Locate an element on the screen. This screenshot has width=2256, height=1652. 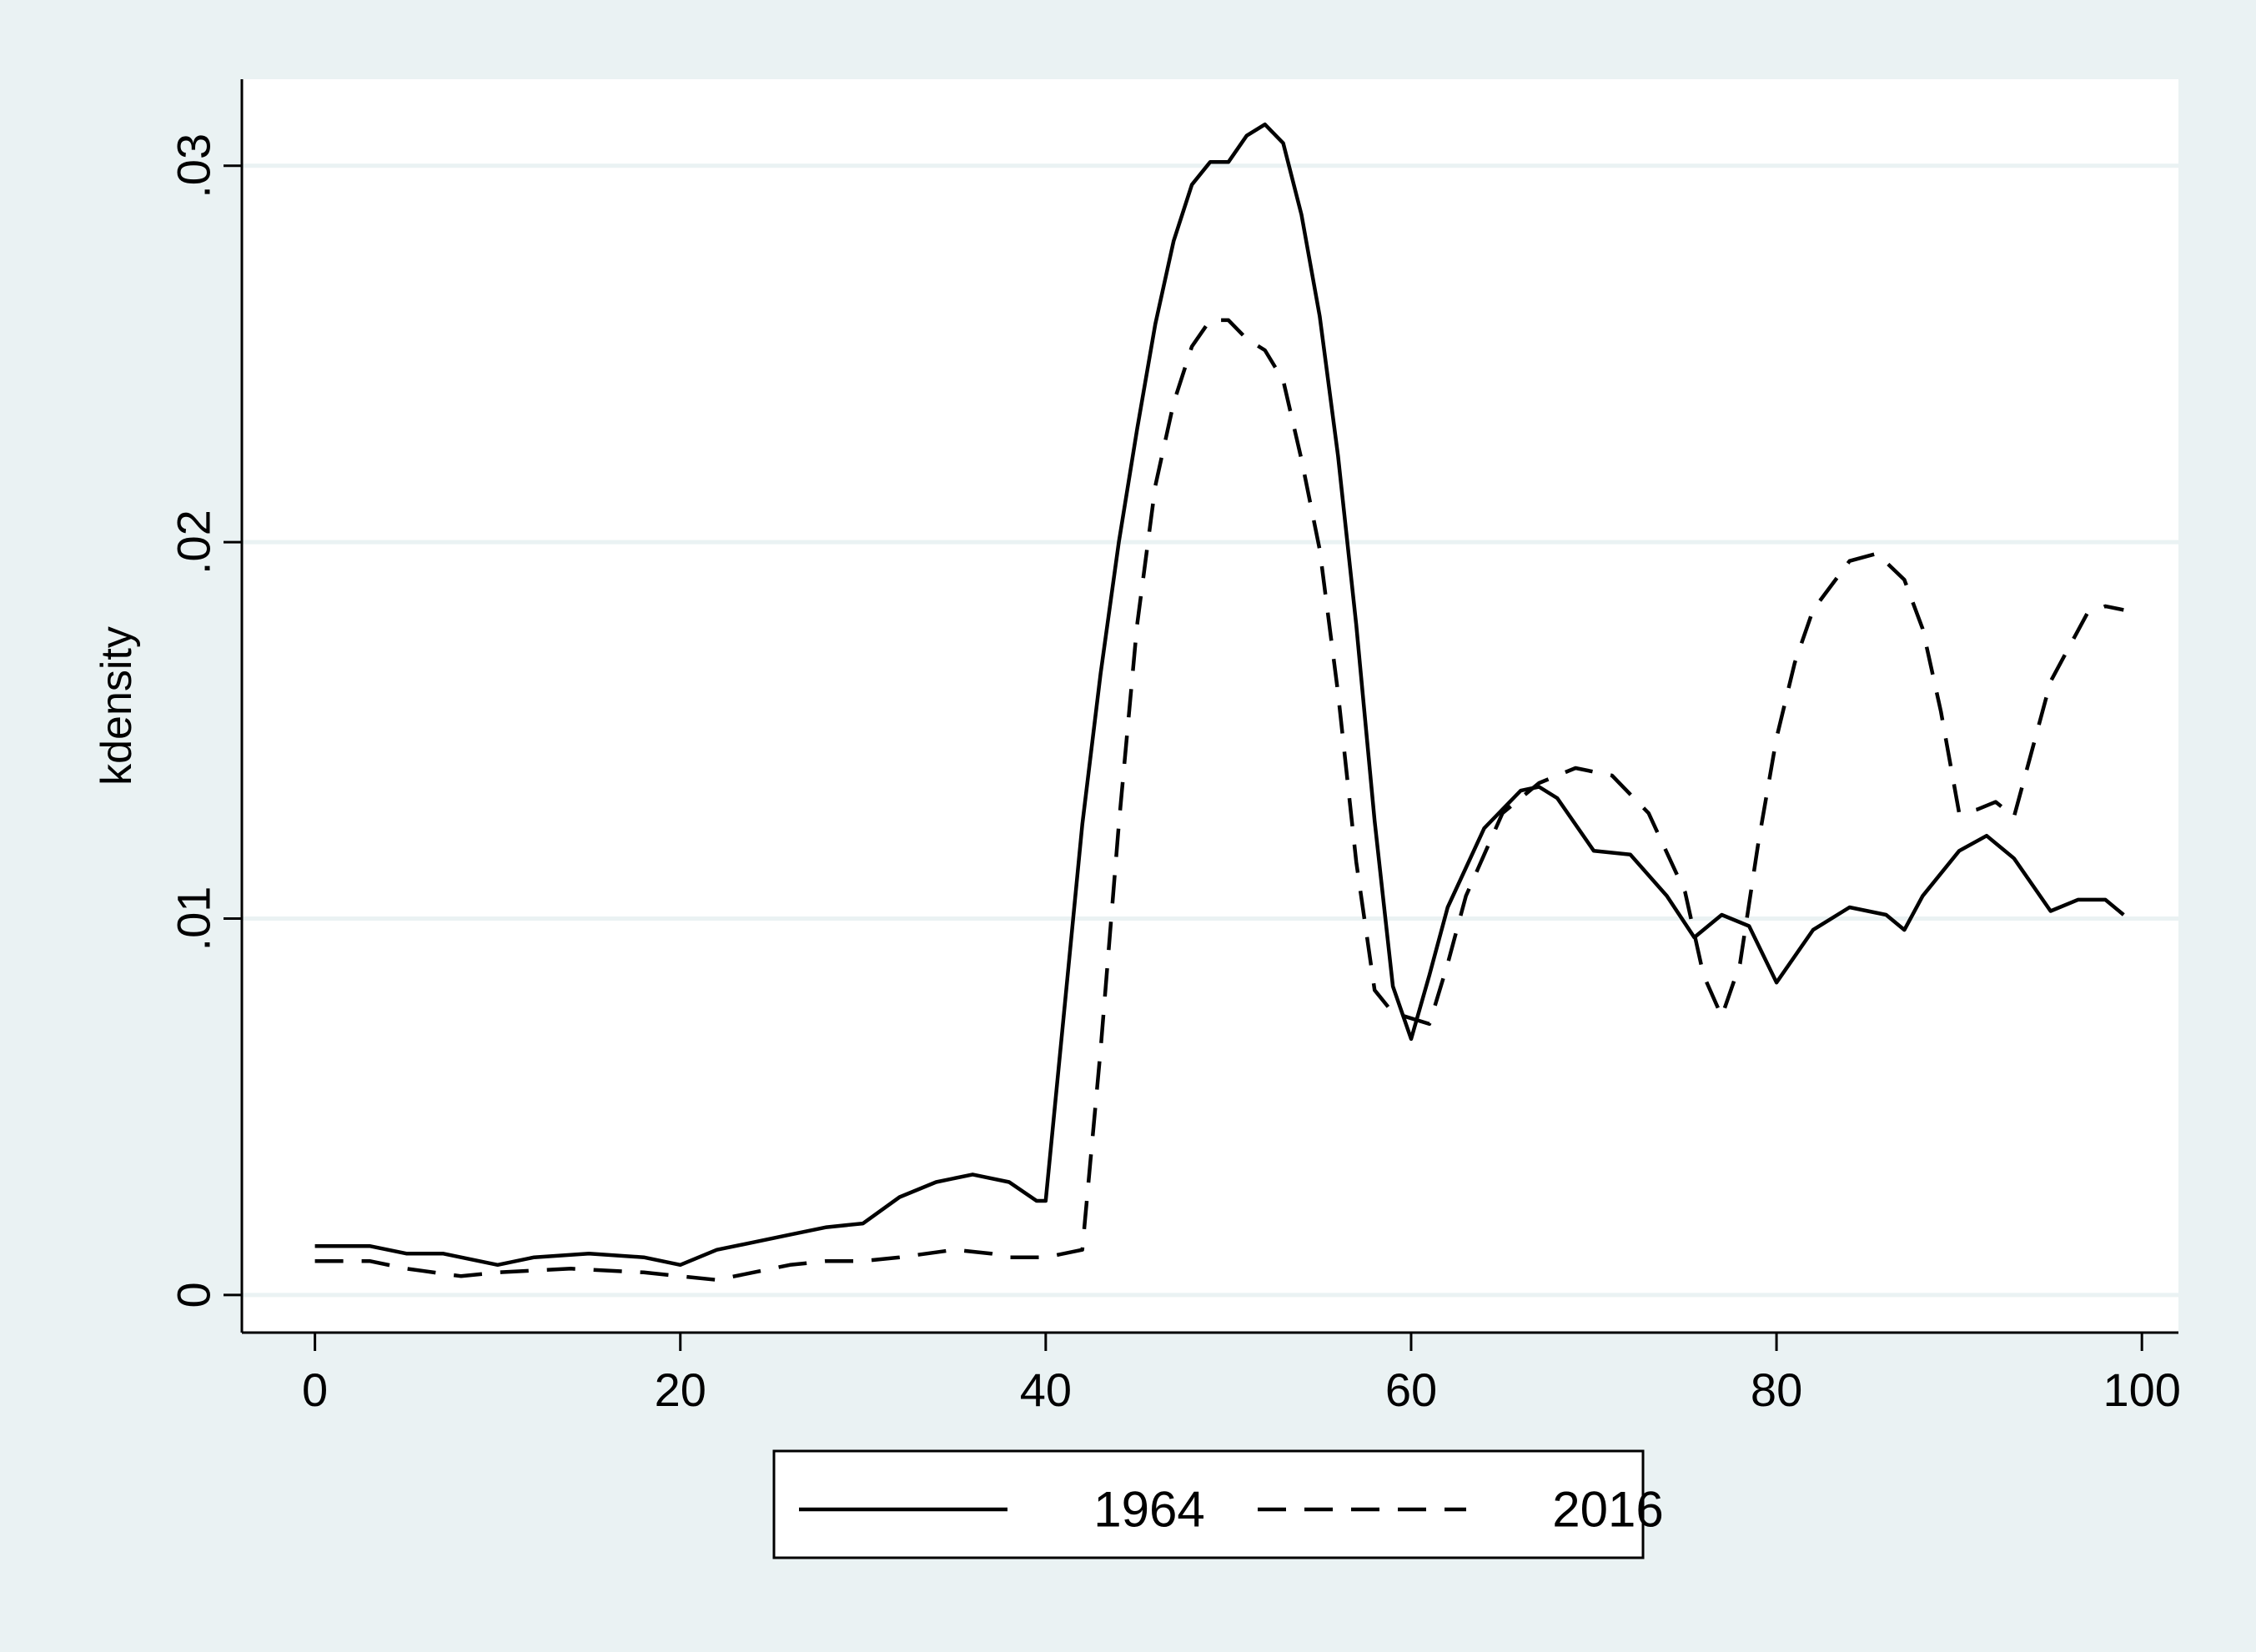
y-tick-label-3: .03 is located at coordinates (194, 165).